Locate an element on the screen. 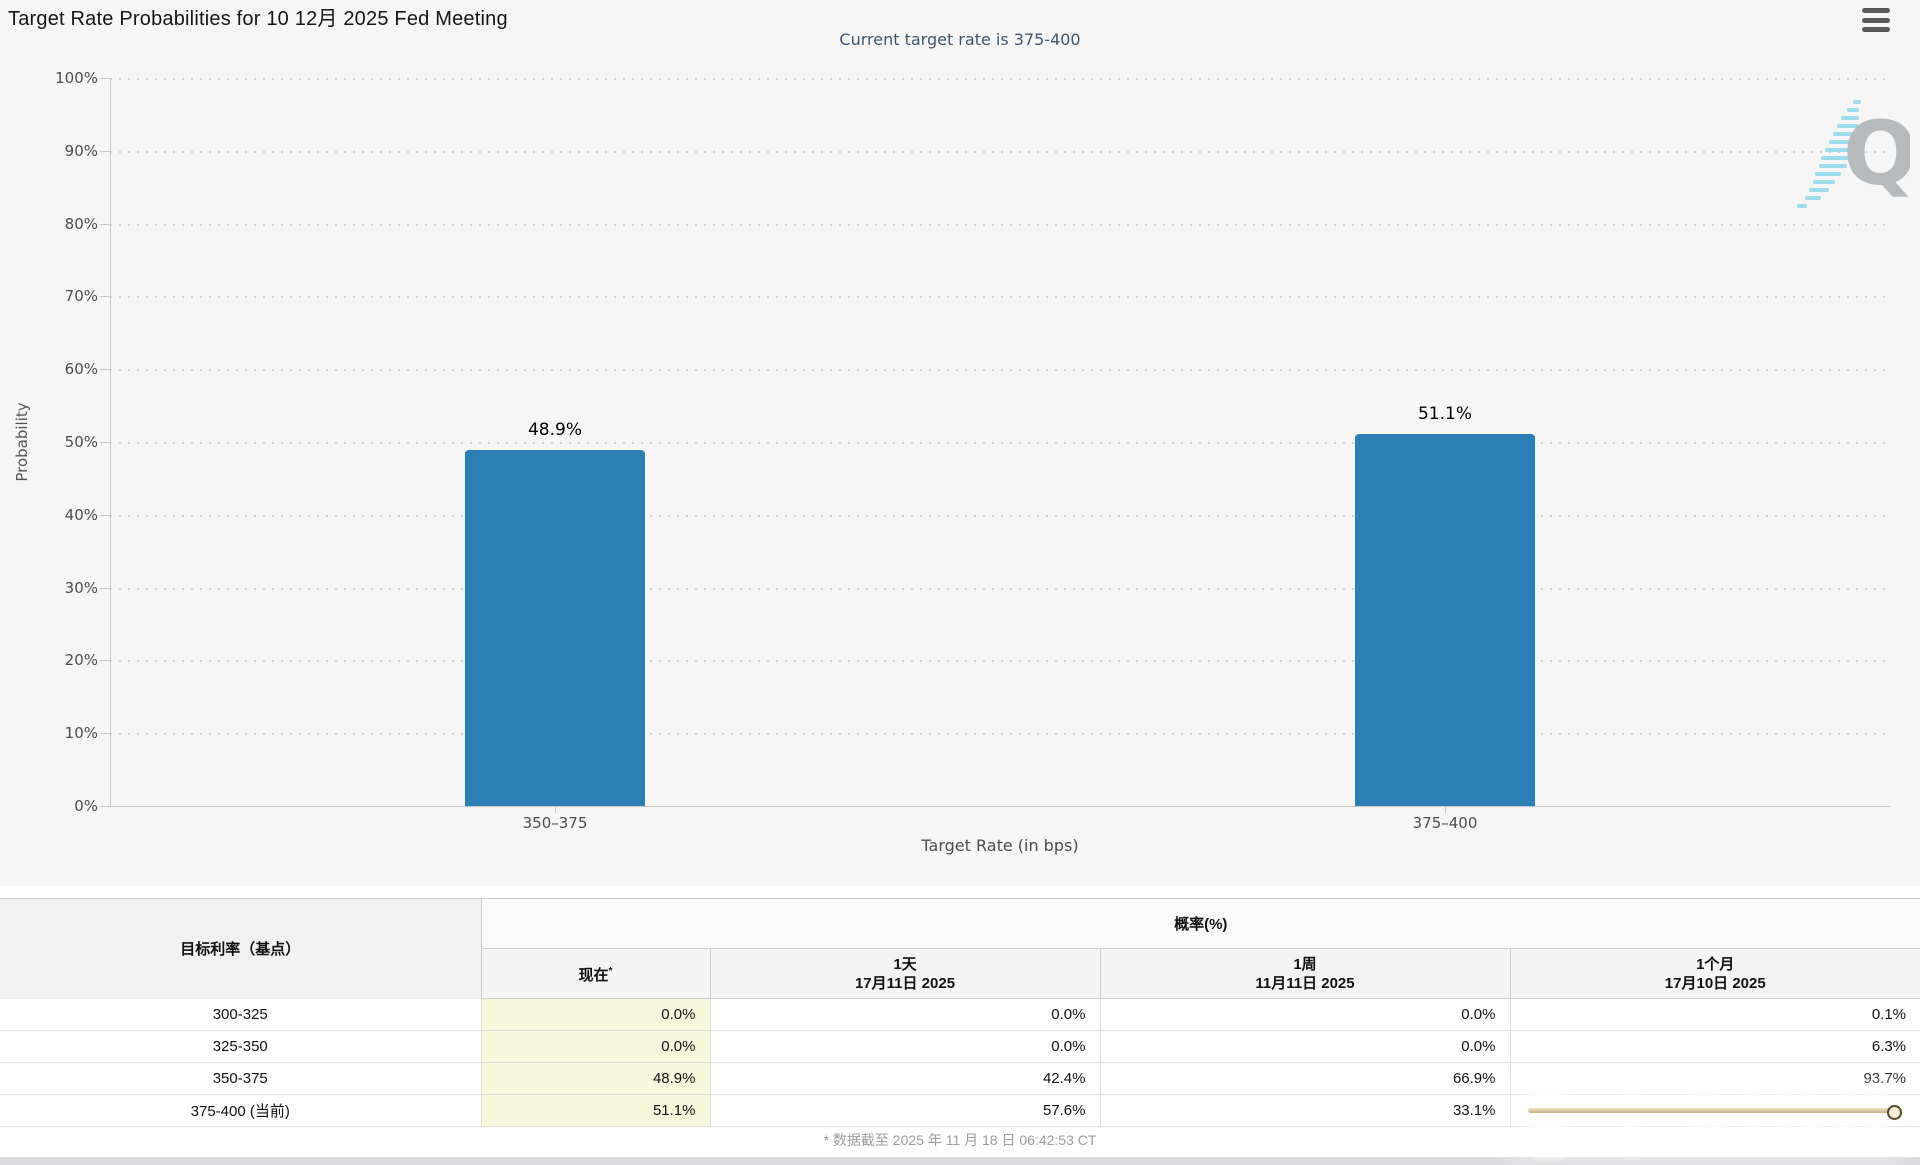 The height and width of the screenshot is (1165, 1920). chart-subtitle: Current target rate is 375-400 is located at coordinates (960, 39).